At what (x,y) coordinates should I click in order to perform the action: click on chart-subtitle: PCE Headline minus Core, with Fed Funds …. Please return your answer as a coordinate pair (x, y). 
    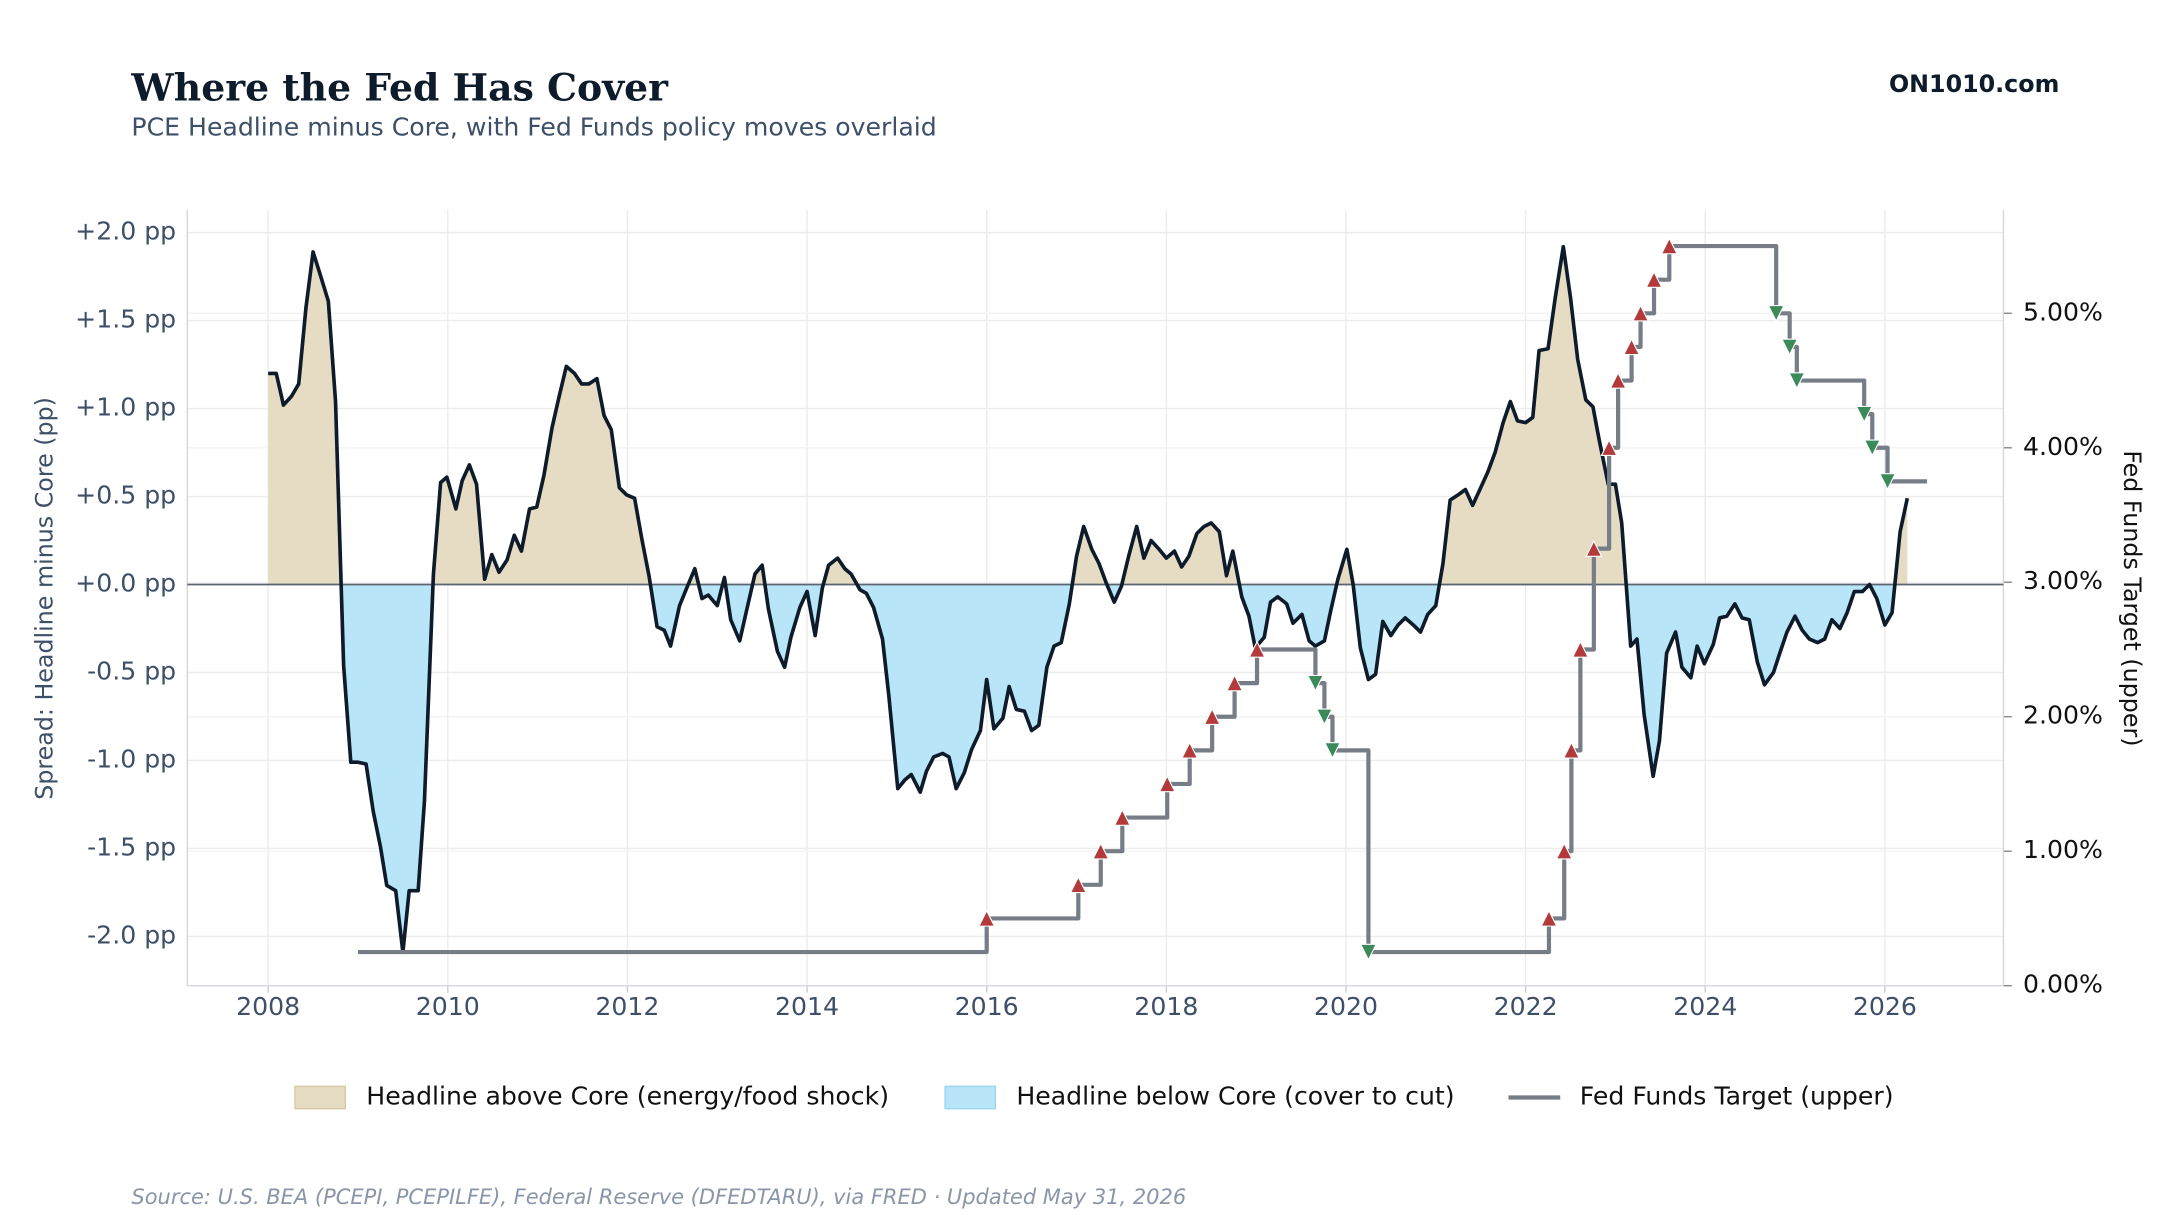
    Looking at the image, I should click on (533, 127).